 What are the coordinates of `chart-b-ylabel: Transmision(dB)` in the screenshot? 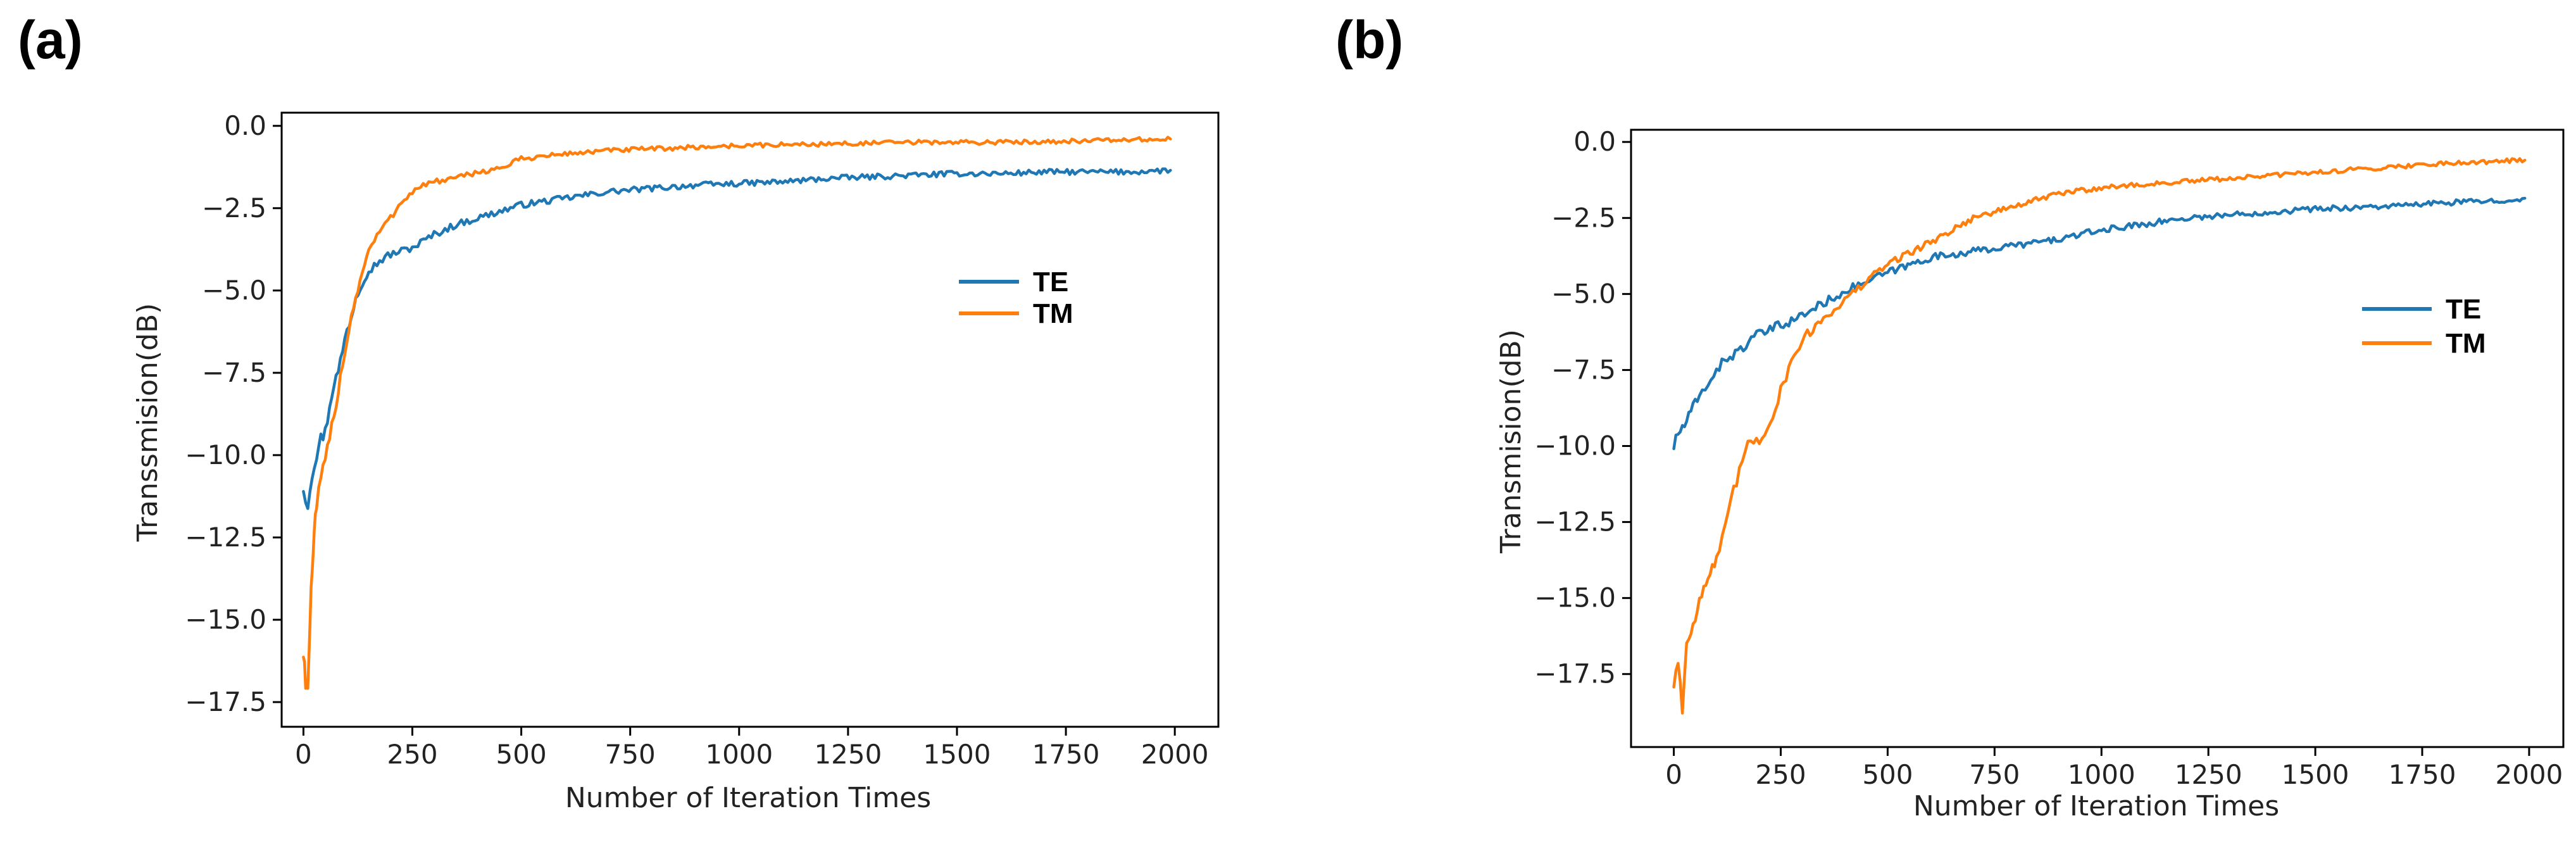 It's located at (1511, 441).